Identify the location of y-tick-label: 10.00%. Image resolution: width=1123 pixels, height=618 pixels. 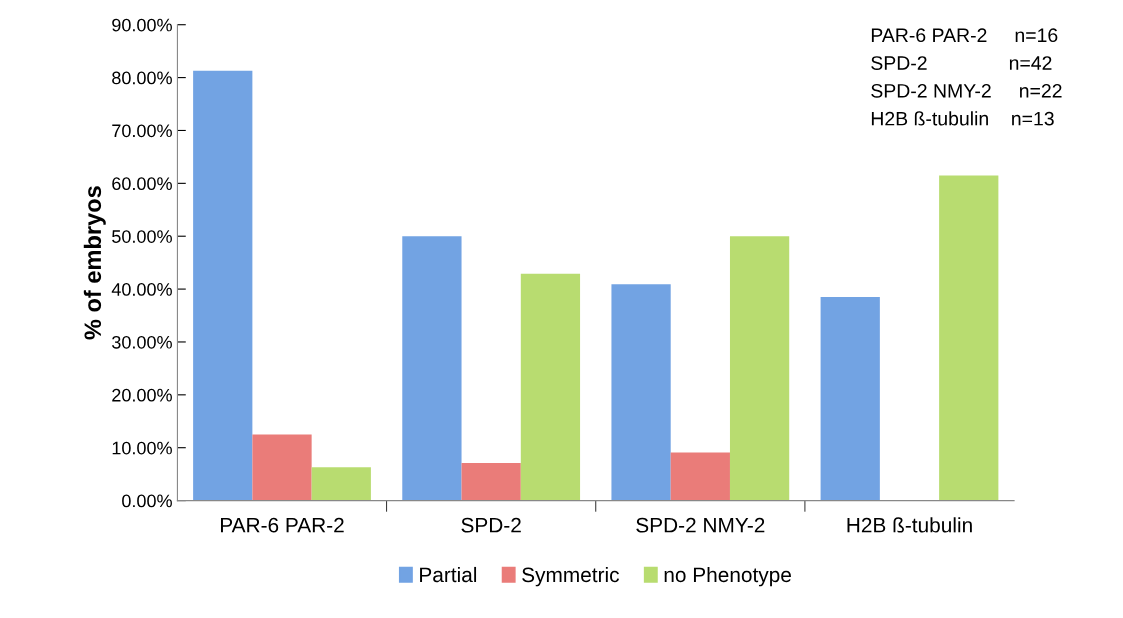
(142, 448).